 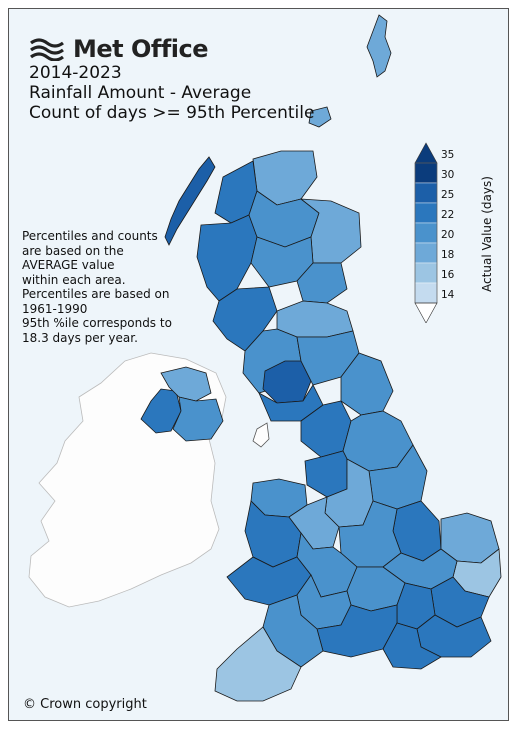 What do you see at coordinates (97, 323) in the screenshot?
I see `note-line: 95th %ile corresponds to` at bounding box center [97, 323].